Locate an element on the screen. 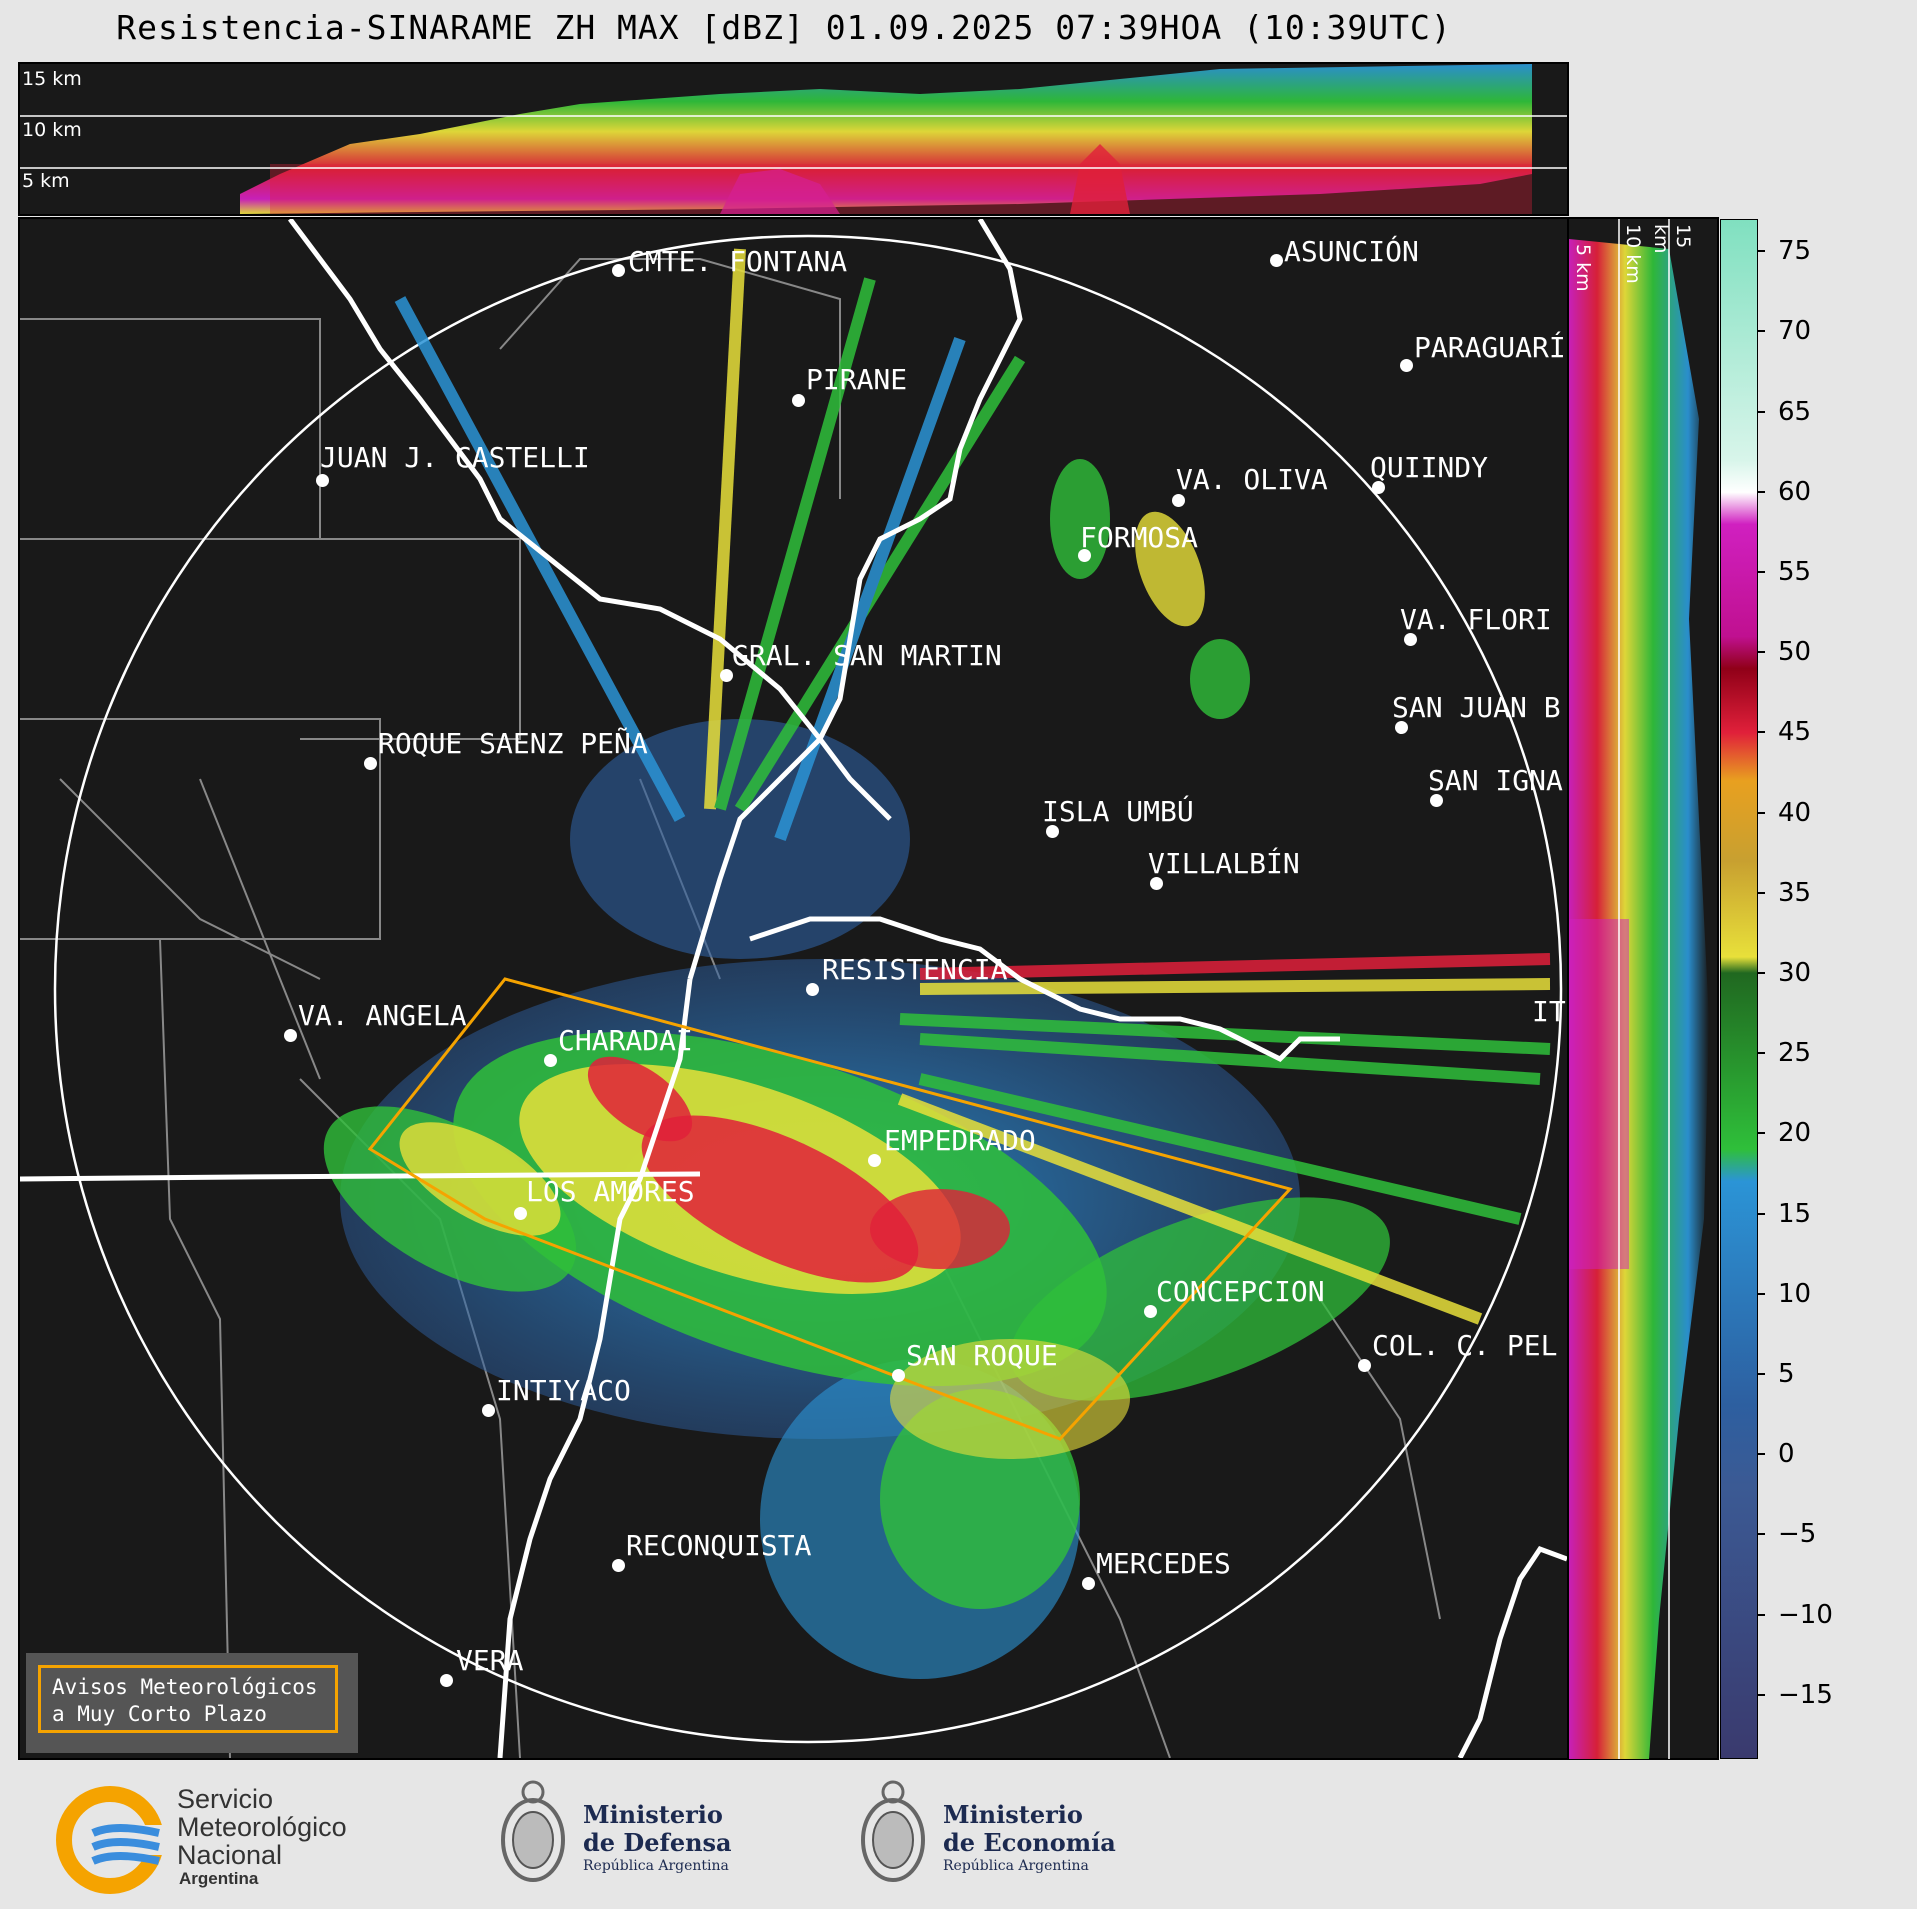 This screenshot has height=1909, width=1917. top-altitude-label-5: 5 km is located at coordinates (46, 181).